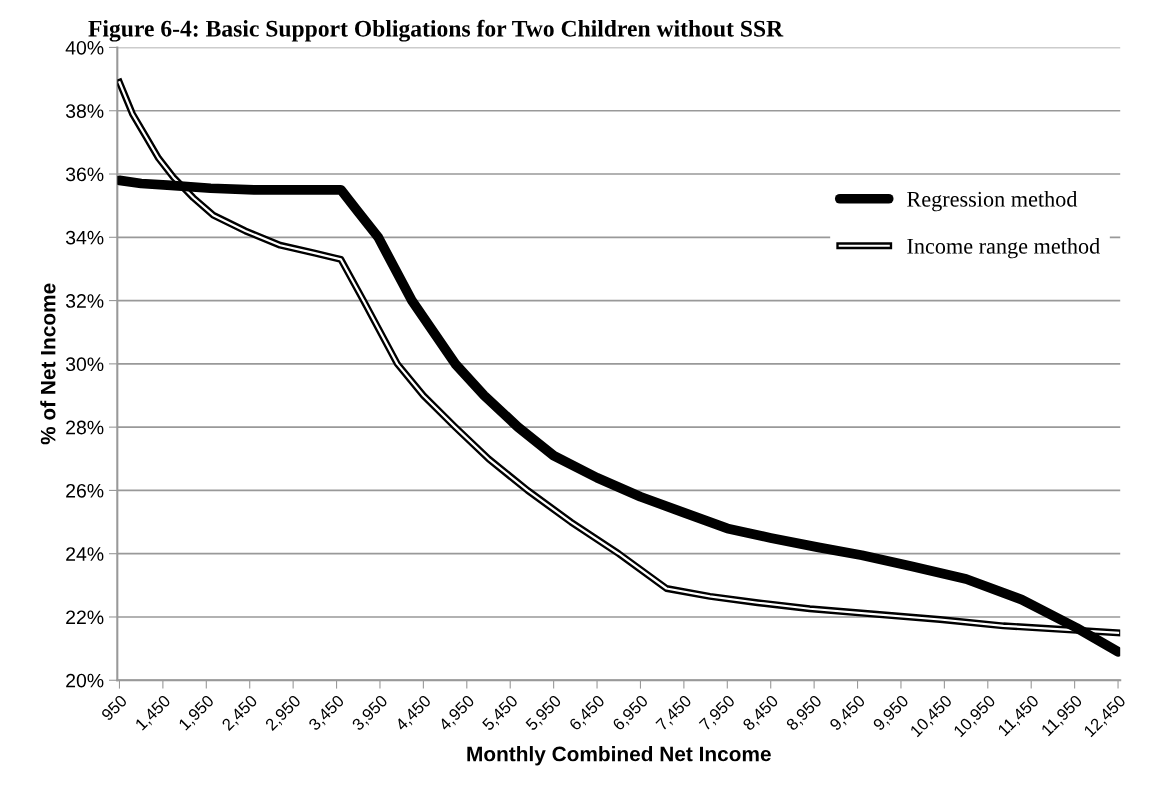 The height and width of the screenshot is (791, 1173). I want to click on y-tick-label: 32%, so click(84, 301).